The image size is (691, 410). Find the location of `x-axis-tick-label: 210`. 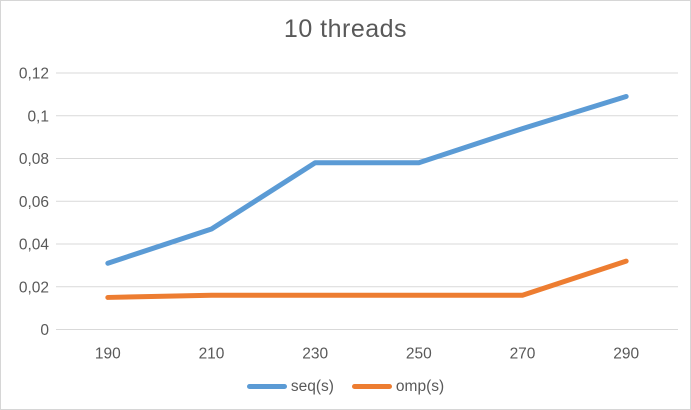

x-axis-tick-label: 210 is located at coordinates (212, 354).